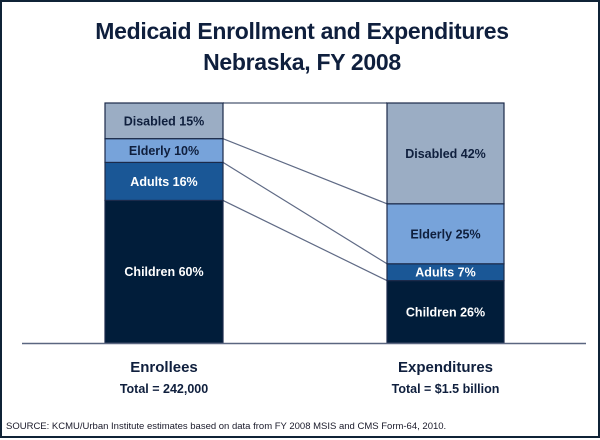  Describe the element at coordinates (164, 151) in the screenshot. I see `data-label-enrollees-elderly: Elderly 10%` at that location.